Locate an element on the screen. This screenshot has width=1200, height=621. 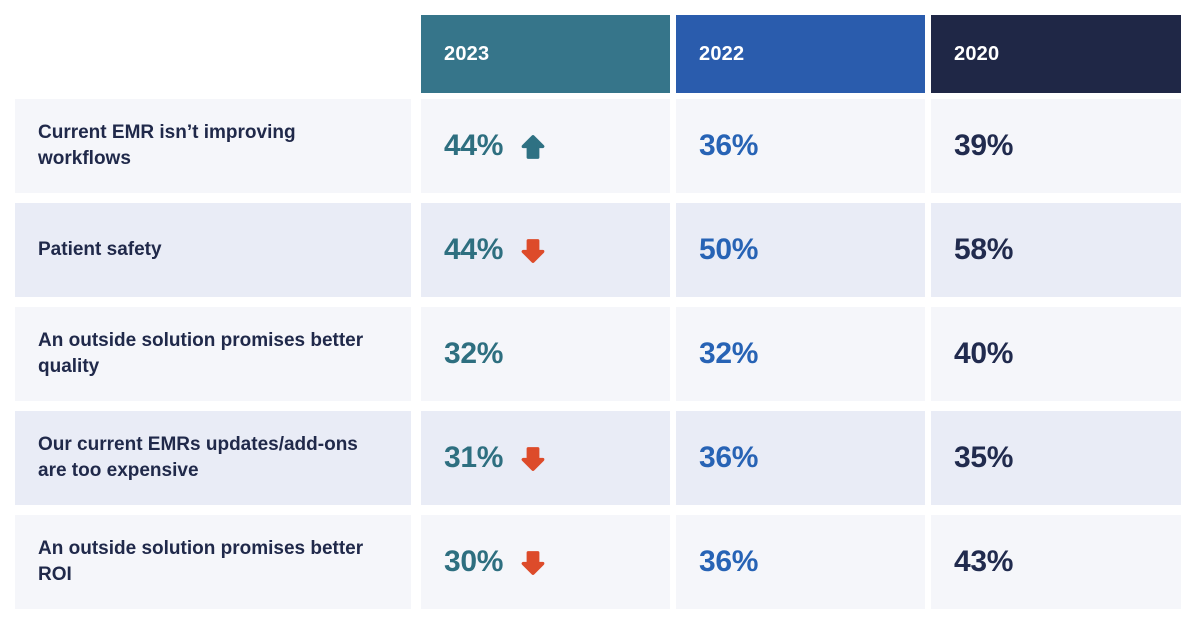
column-header-2020: 2020 is located at coordinates (1056, 54).